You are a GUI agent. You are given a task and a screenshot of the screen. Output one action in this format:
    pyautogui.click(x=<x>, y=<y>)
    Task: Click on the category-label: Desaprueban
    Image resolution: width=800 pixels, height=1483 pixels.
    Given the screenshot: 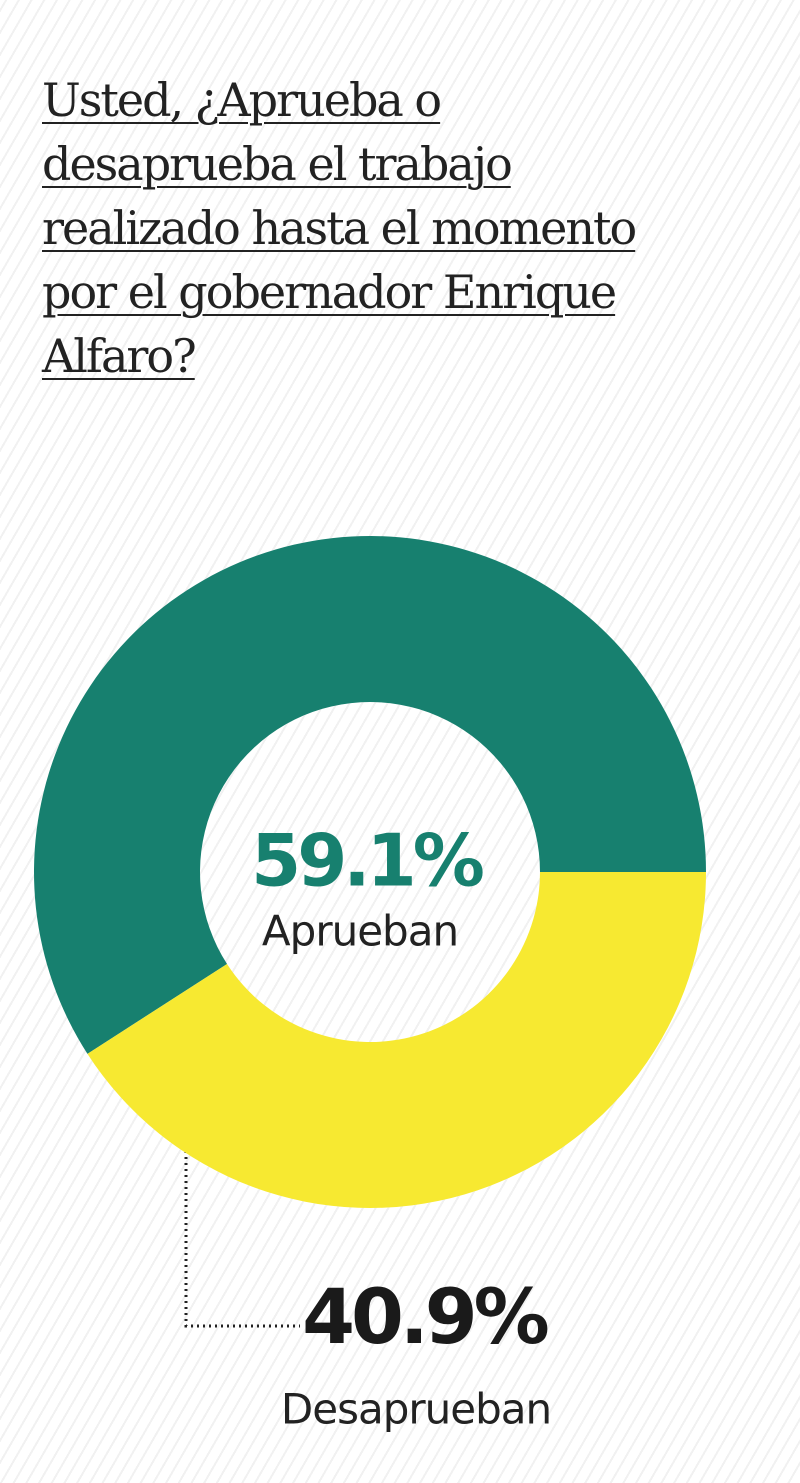 What is the action you would take?
    pyautogui.click(x=416, y=1409)
    